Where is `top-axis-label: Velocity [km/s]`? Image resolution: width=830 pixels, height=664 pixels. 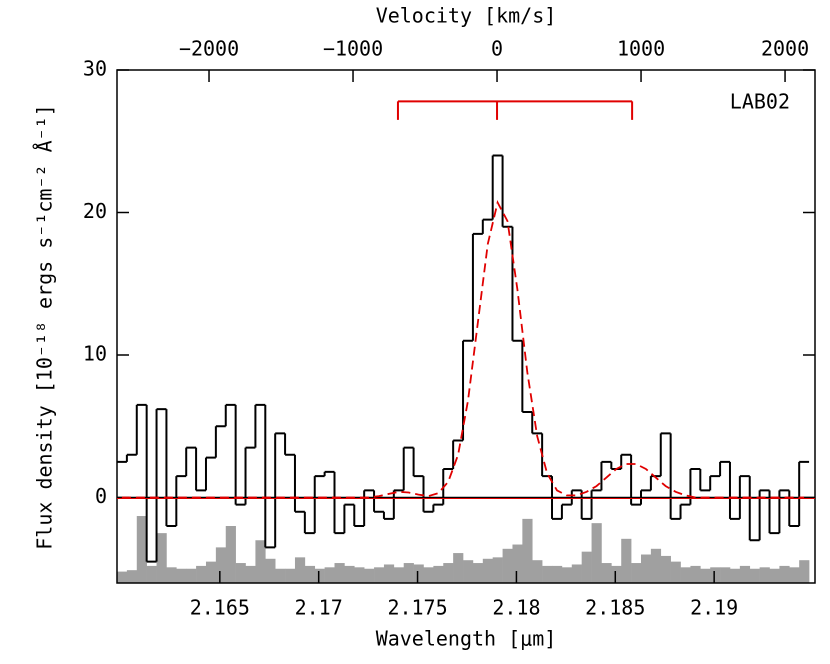
top-axis-label: Velocity [km/s] is located at coordinates (466, 16).